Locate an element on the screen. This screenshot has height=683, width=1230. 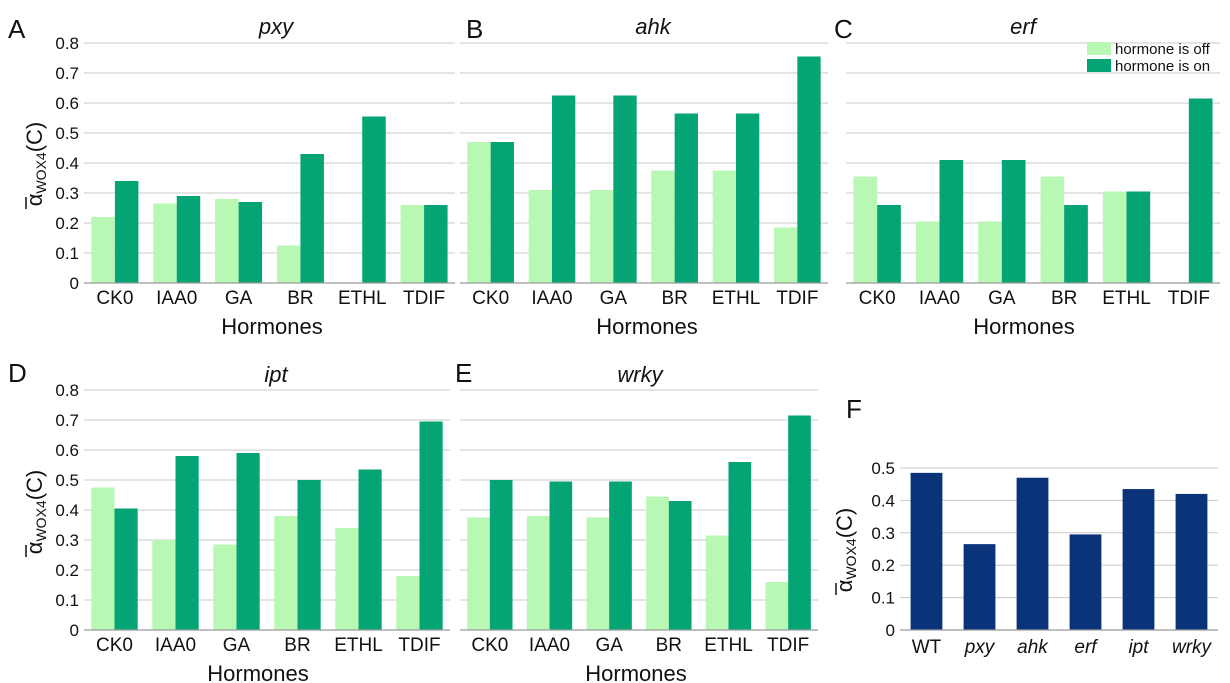
plot-erf: CK0 IAA0 GA BR ETHL TDIF is located at coordinates (1033, 175).